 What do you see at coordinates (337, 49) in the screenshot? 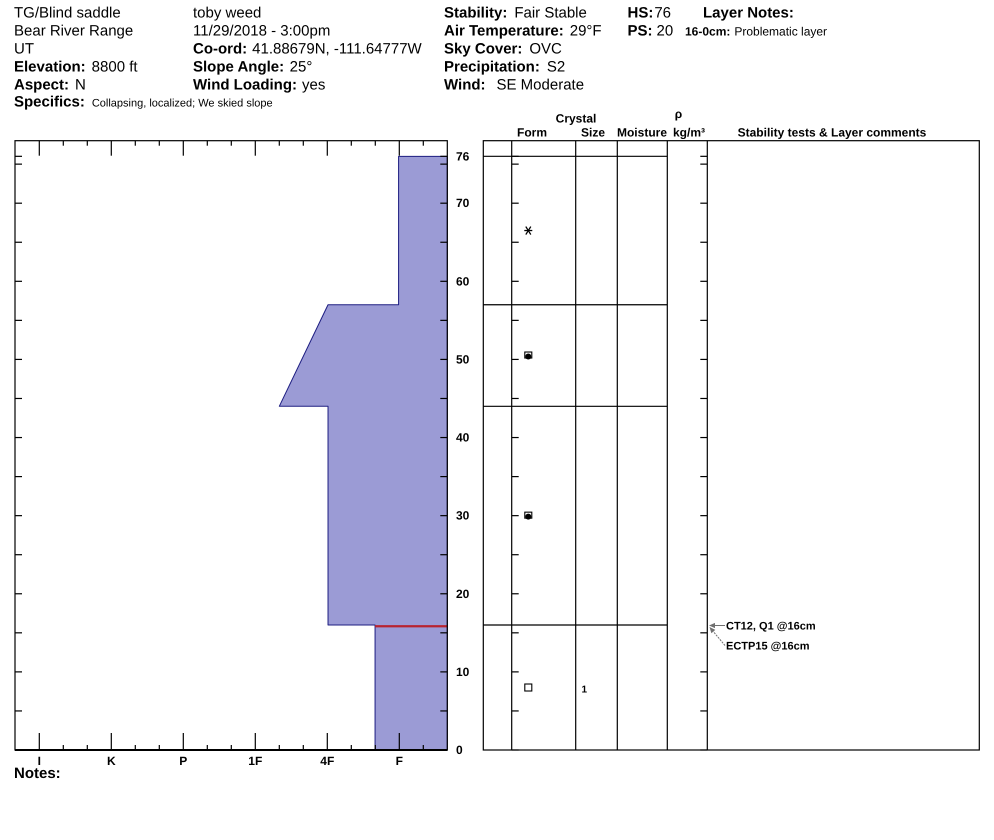
I see `text: 41.88679N, -111.64777W` at bounding box center [337, 49].